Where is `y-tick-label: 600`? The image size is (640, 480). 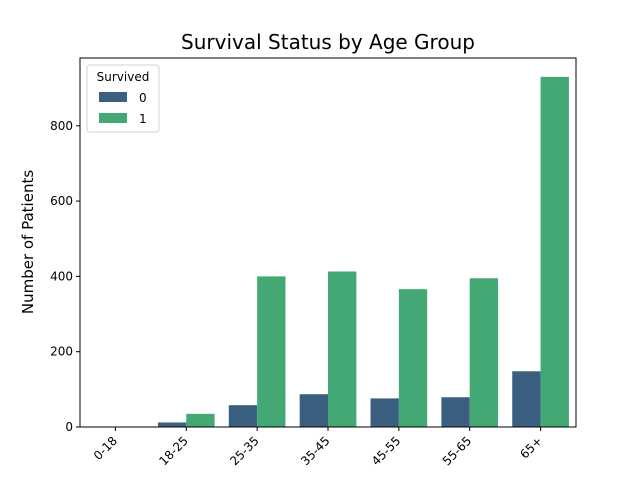 y-tick-label: 600 is located at coordinates (61, 201).